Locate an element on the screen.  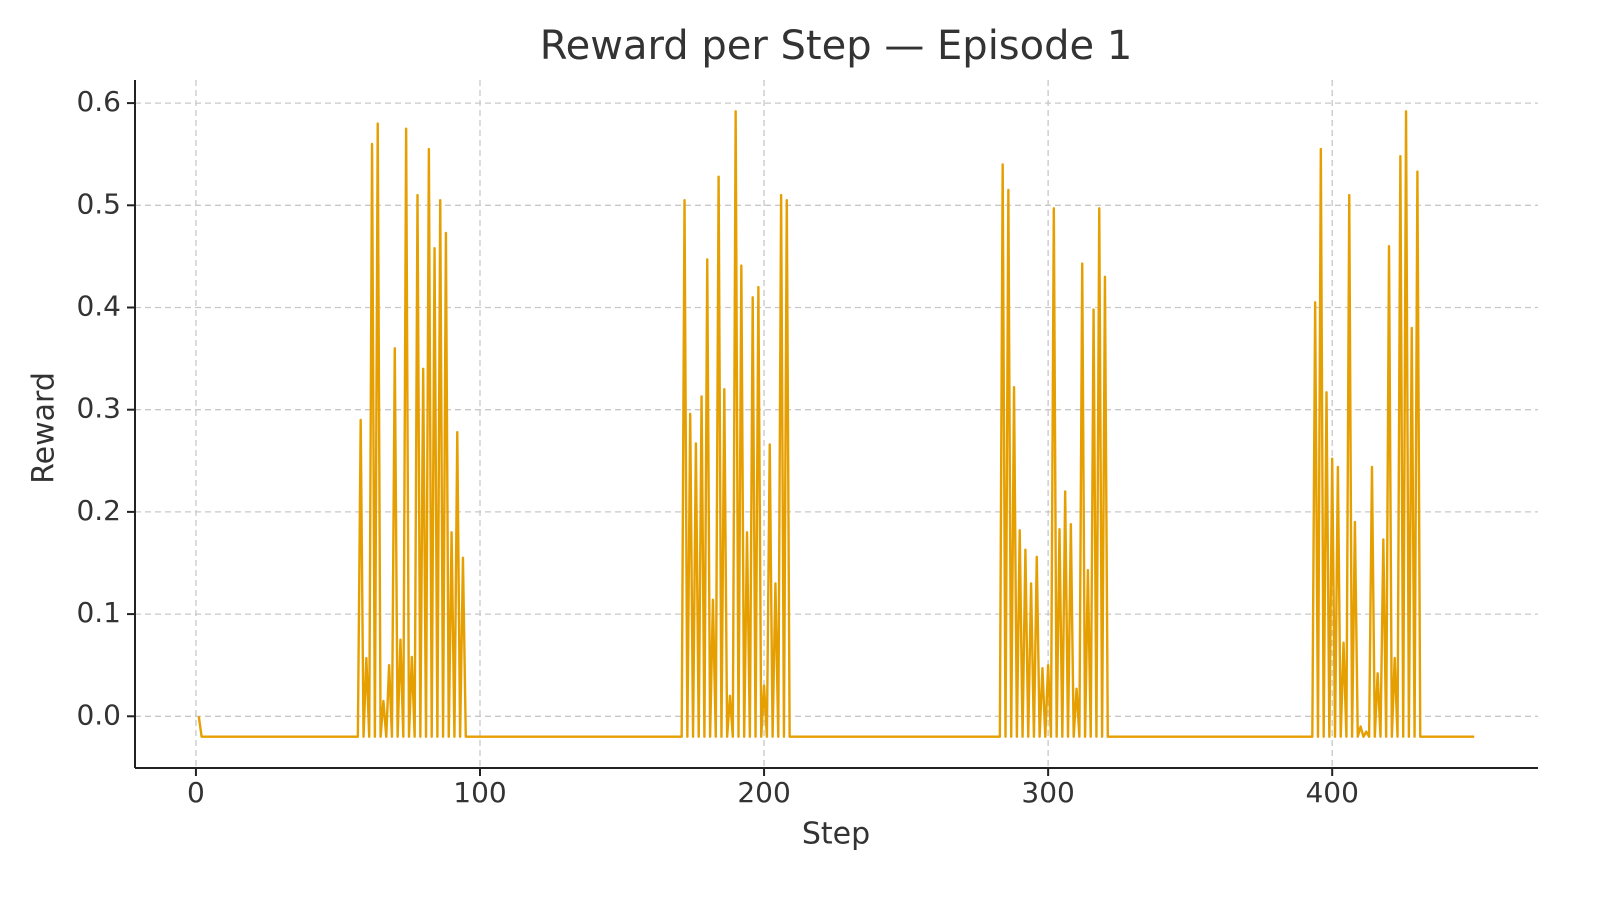
y-axis-label: Reward is located at coordinates (44, 428).